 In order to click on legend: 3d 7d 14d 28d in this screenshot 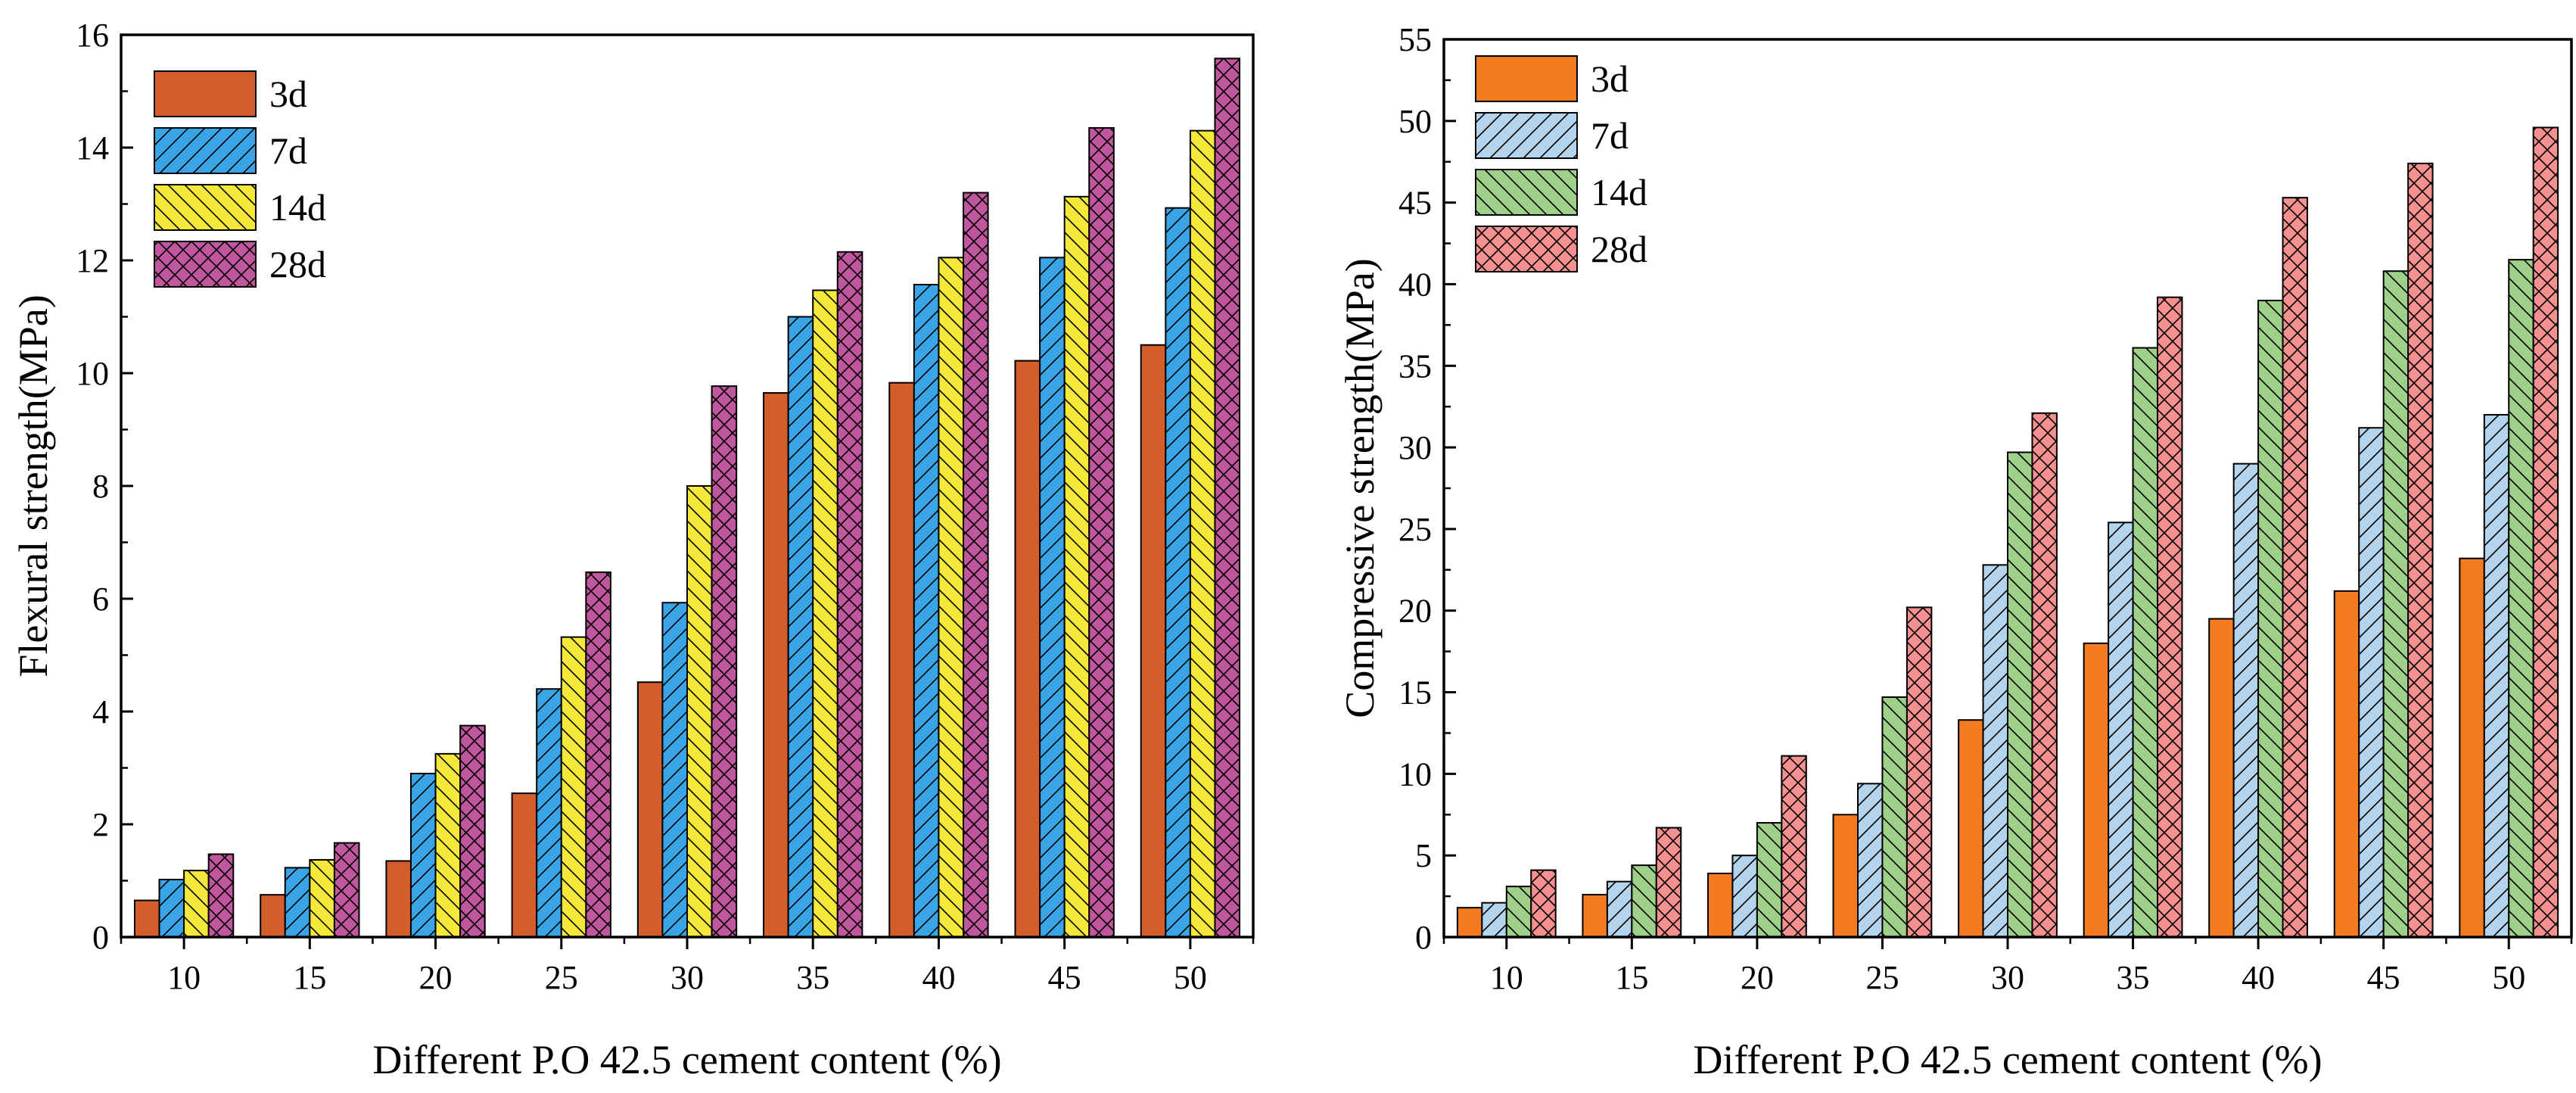, I will do `click(1561, 164)`.